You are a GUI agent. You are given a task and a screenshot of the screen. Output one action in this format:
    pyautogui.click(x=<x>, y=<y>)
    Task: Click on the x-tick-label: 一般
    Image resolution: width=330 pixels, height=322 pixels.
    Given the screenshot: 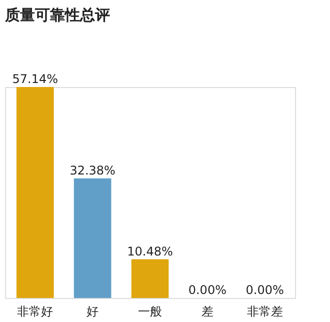 What is the action you would take?
    pyautogui.click(x=150, y=311)
    